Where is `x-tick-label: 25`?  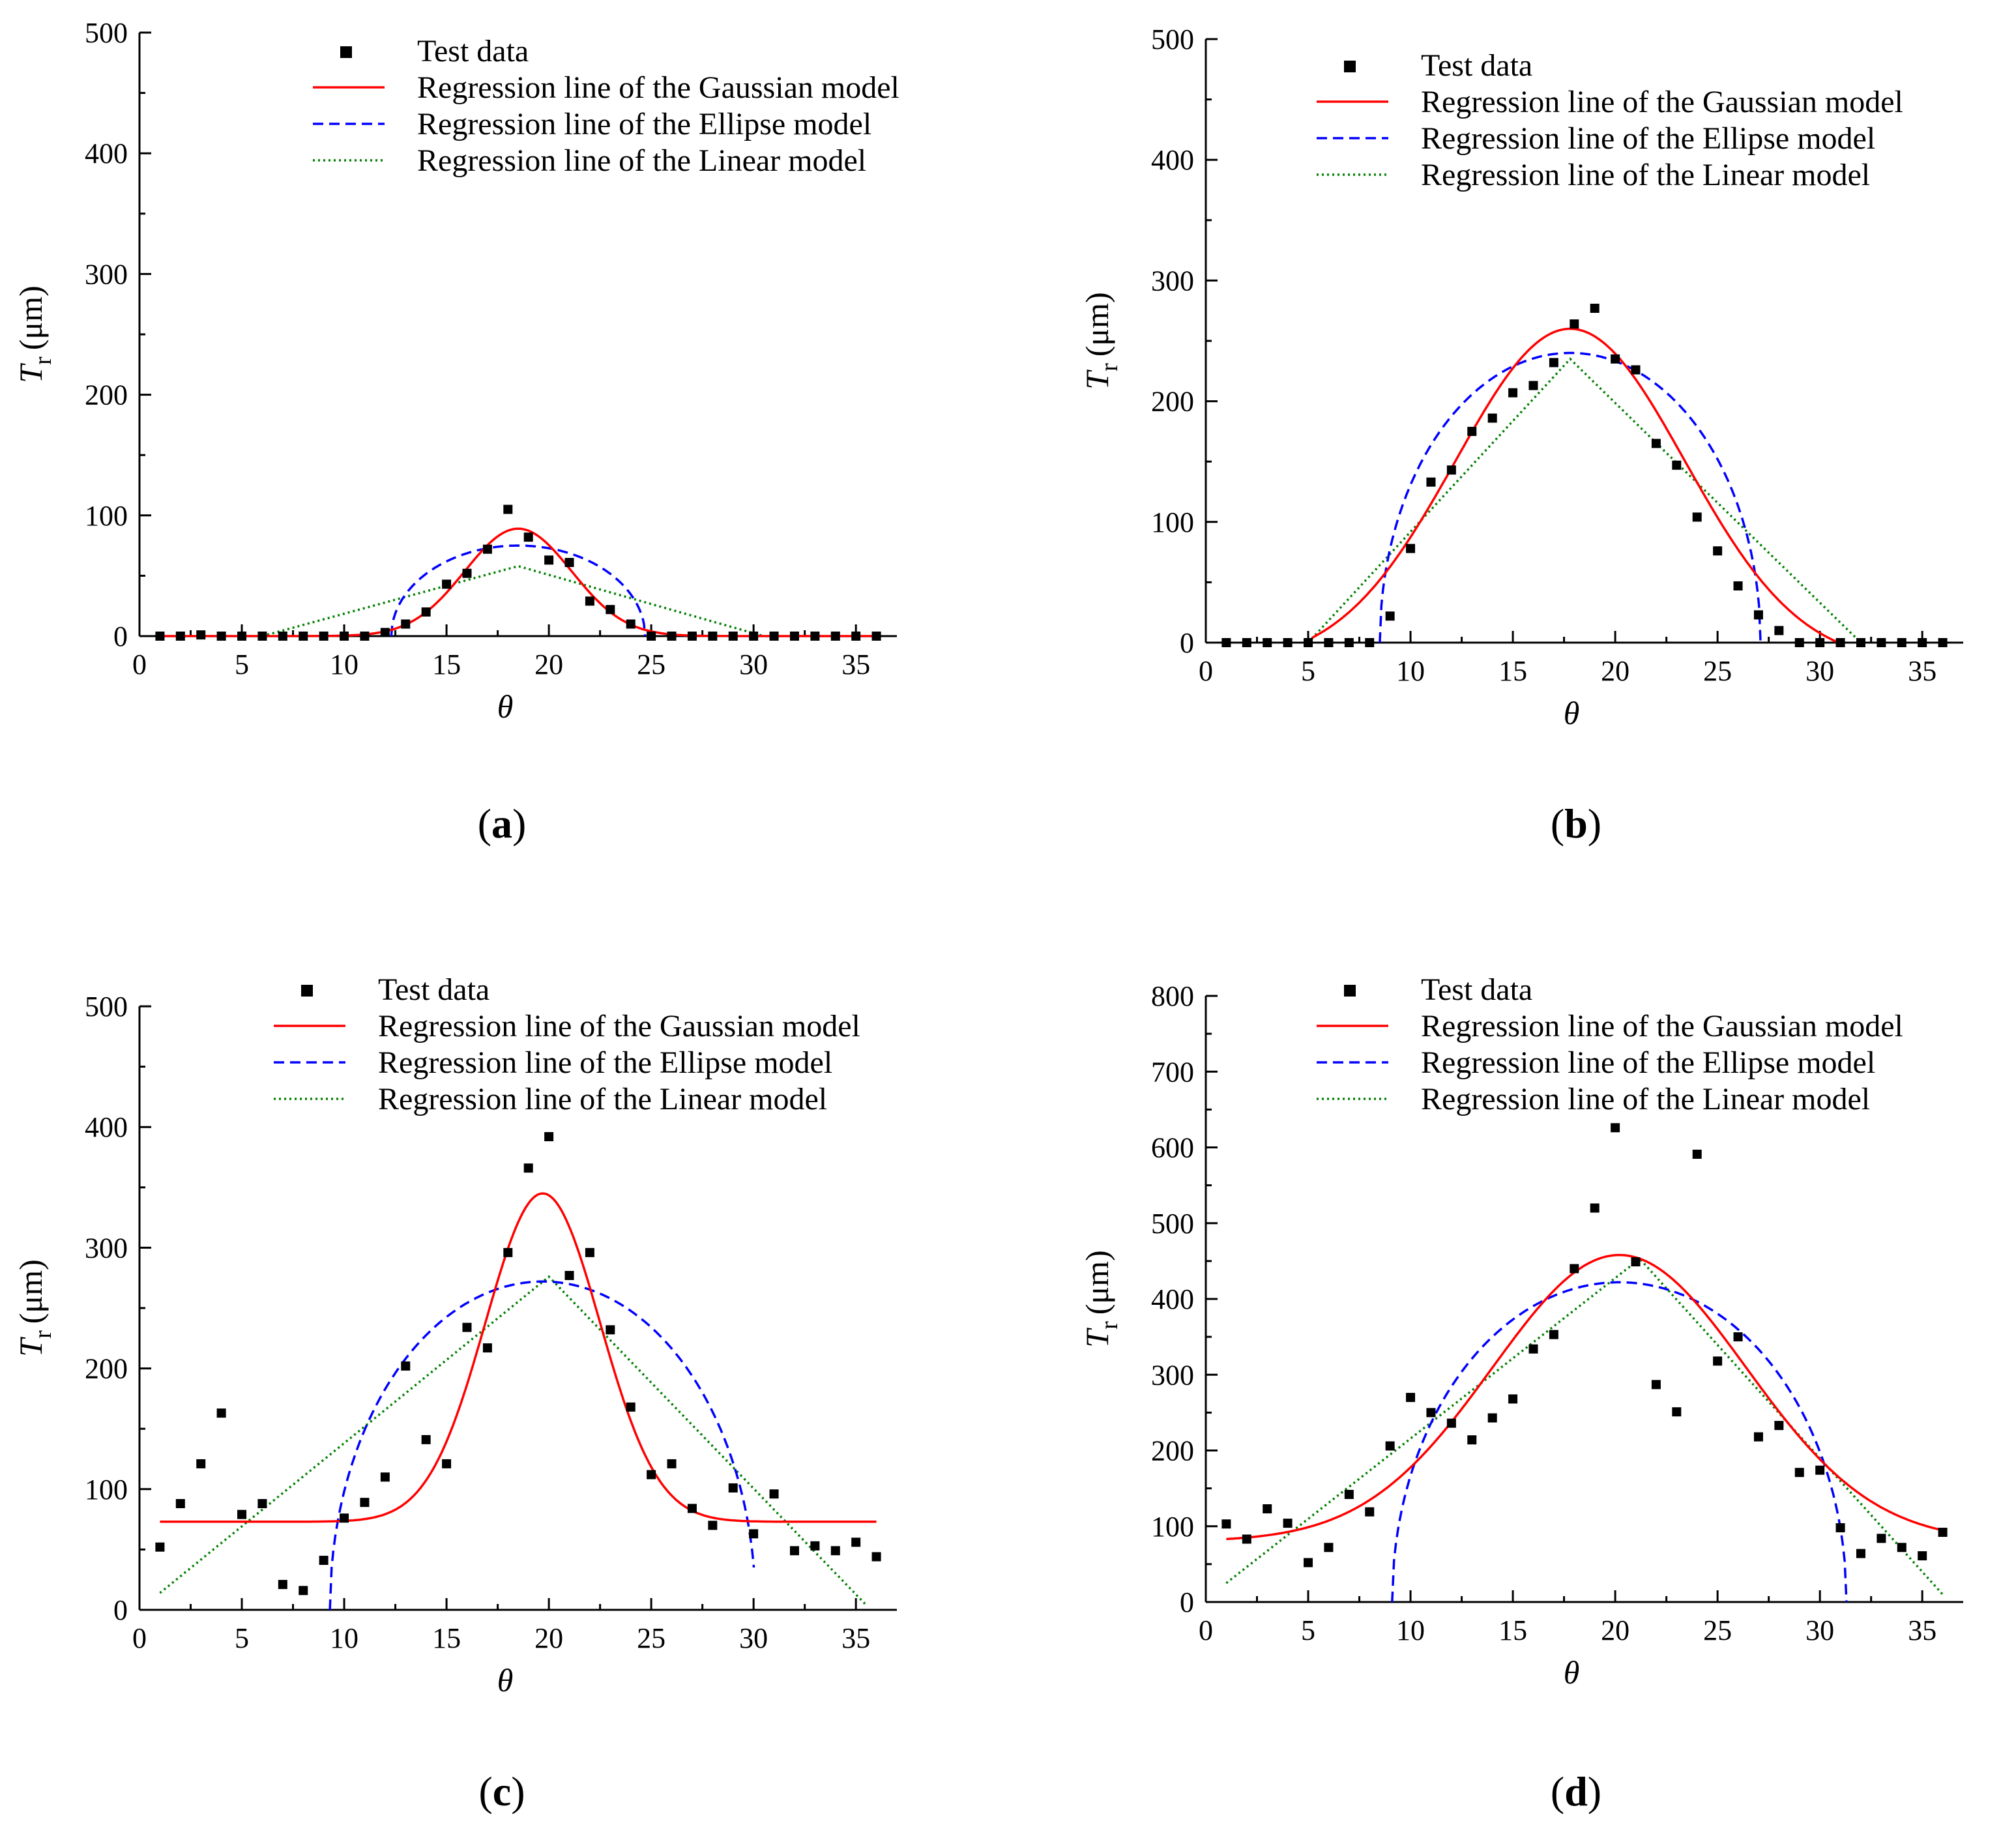
x-tick-label: 25 is located at coordinates (651, 664).